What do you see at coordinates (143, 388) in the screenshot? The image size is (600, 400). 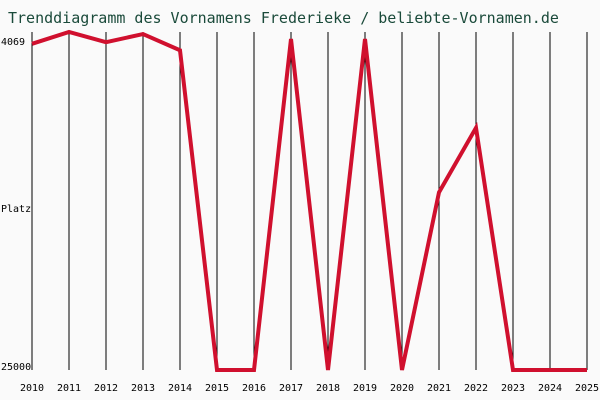 I see `x-tick-2013: 2013` at bounding box center [143, 388].